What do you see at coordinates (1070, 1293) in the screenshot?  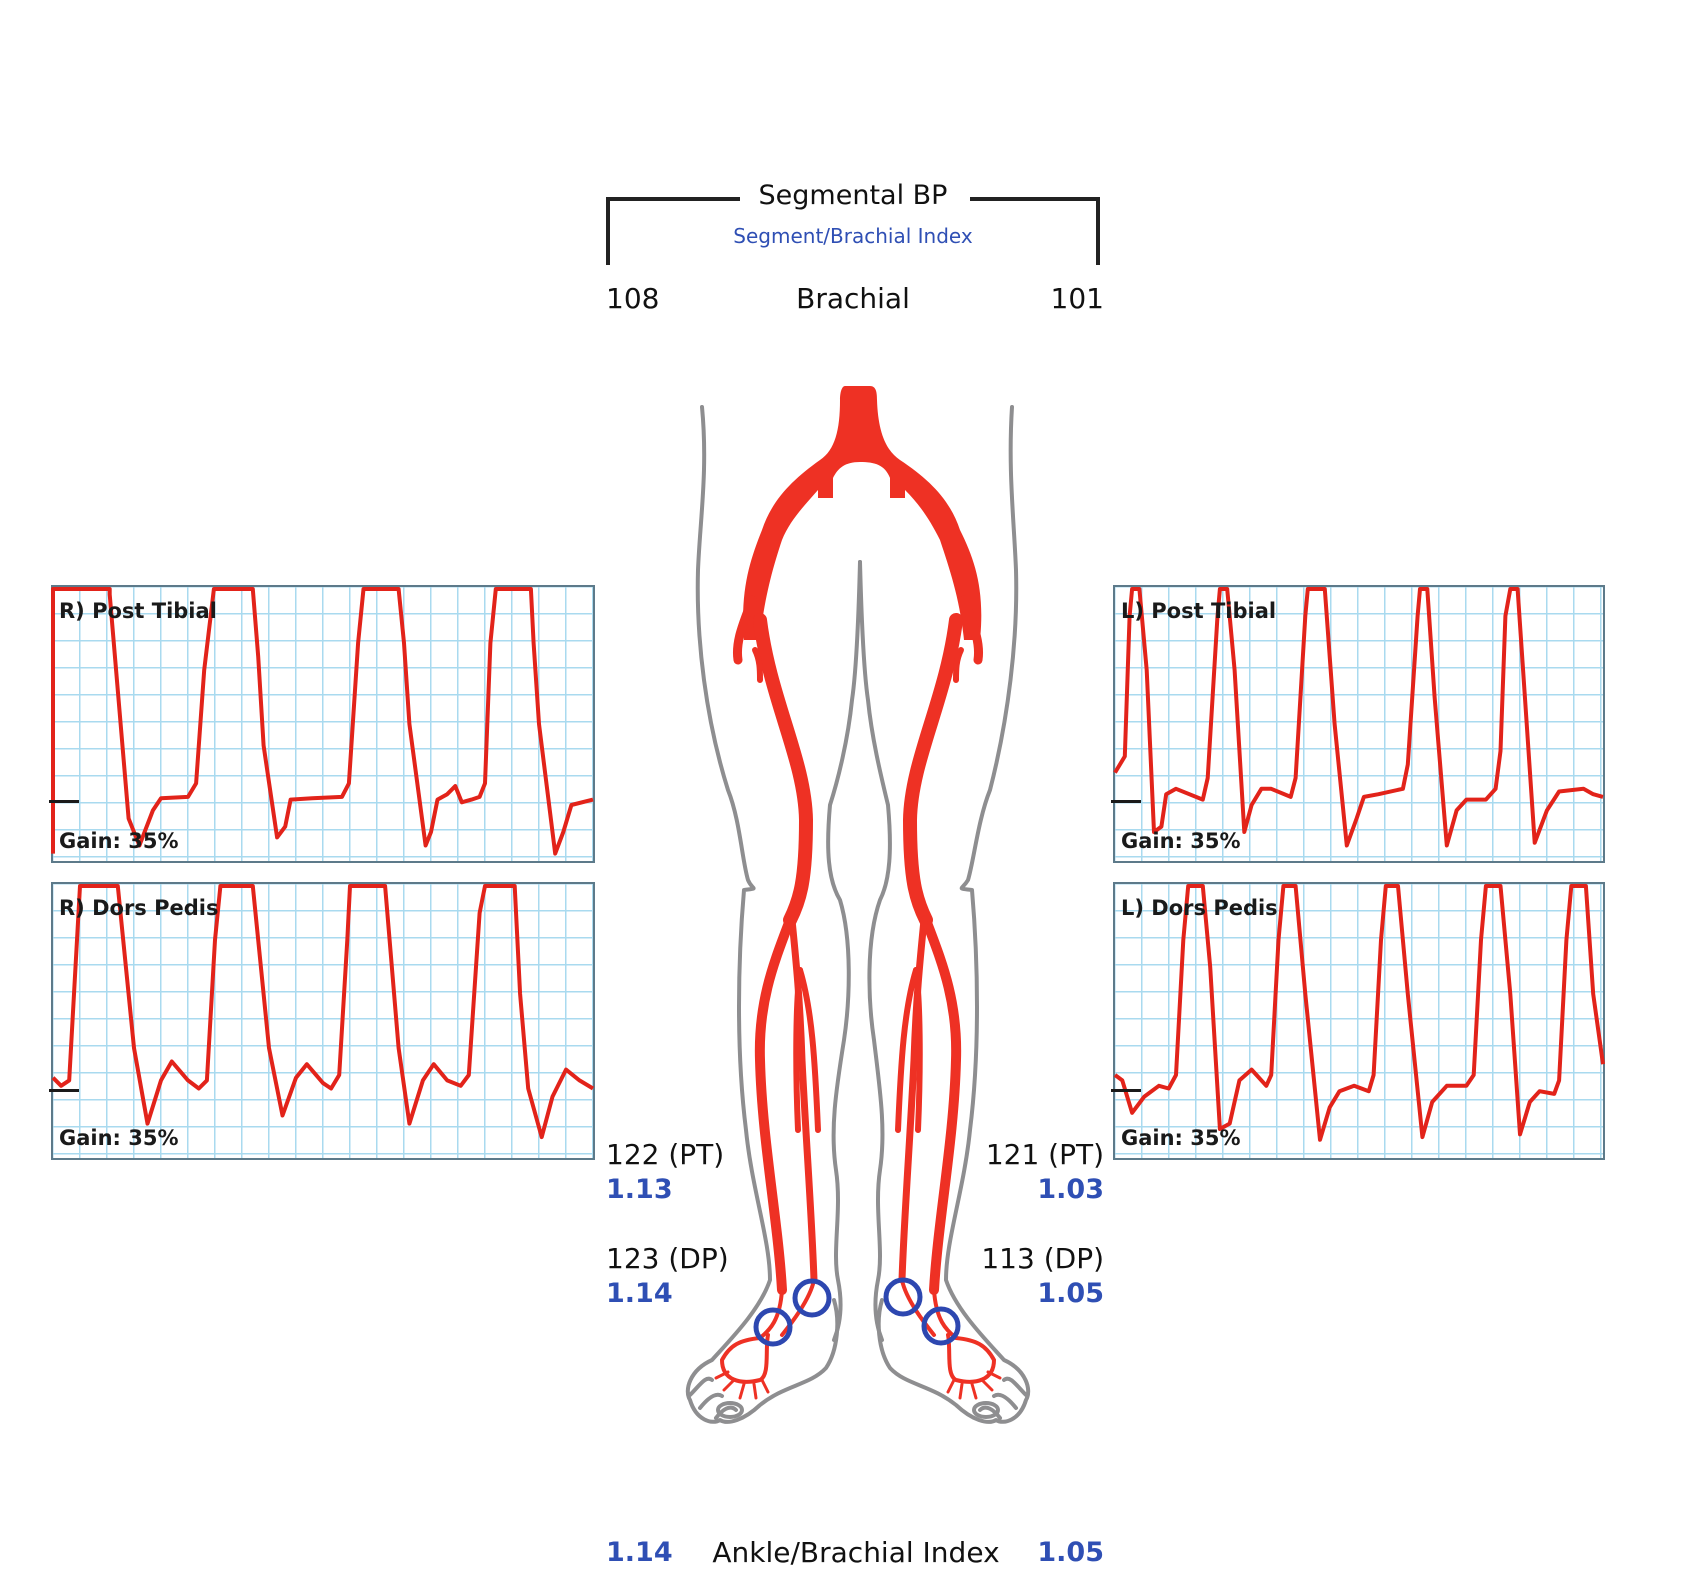 I see `l-dp-index: 1.05` at bounding box center [1070, 1293].